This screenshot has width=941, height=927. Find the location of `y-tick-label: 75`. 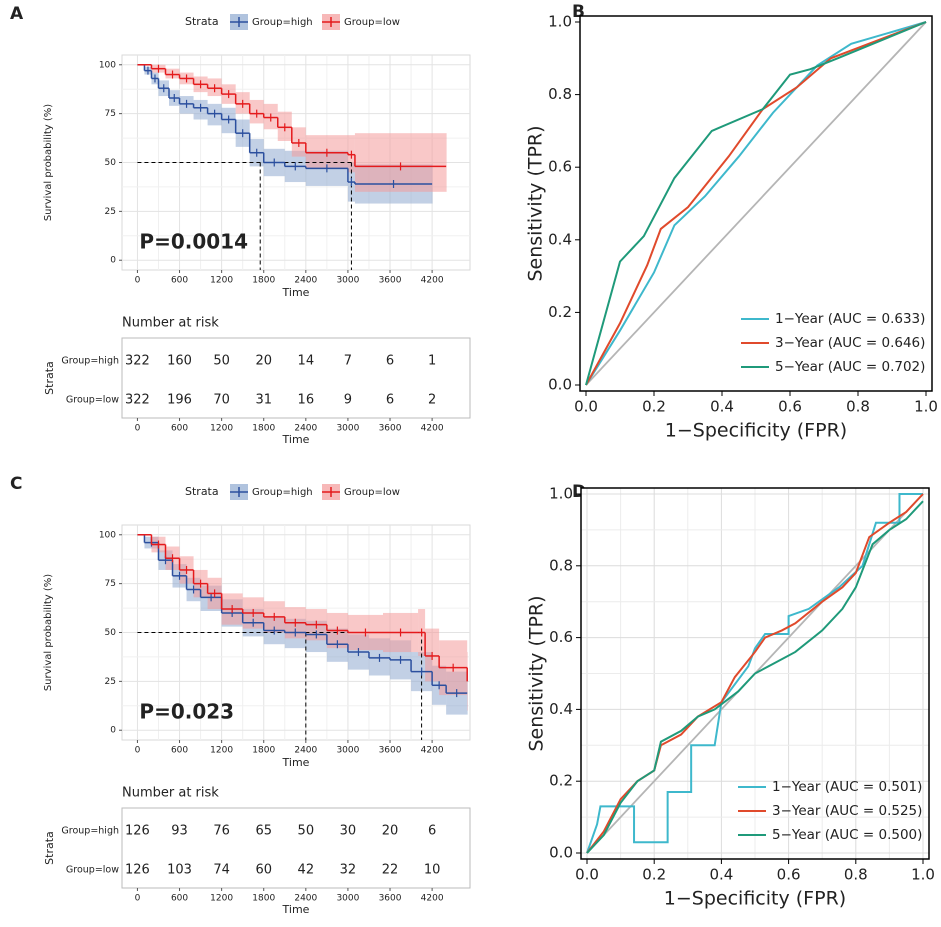

y-tick-label: 75 is located at coordinates (110, 584).